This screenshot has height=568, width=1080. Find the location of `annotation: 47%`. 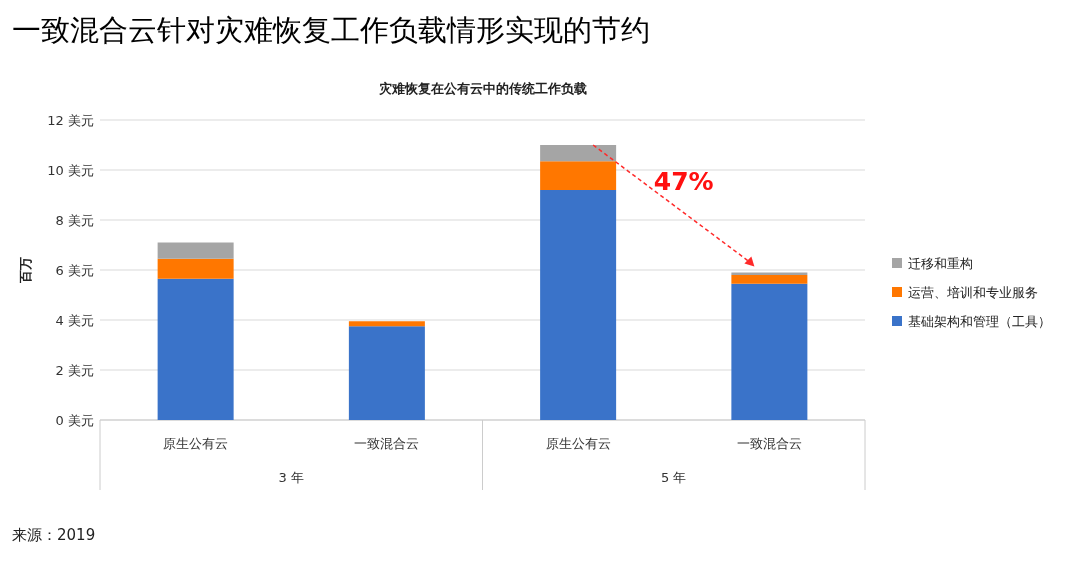

annotation: 47% is located at coordinates (683, 181).